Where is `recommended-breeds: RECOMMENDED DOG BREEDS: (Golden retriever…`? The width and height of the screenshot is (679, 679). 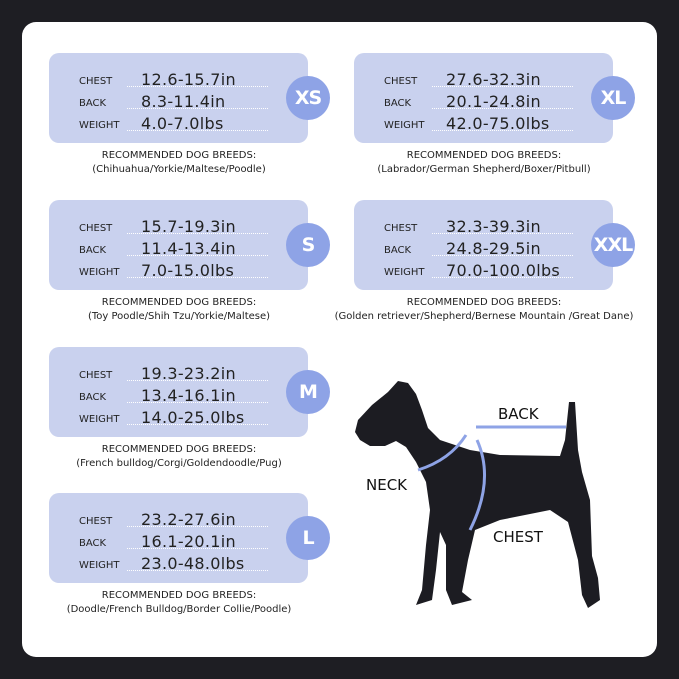 recommended-breeds: RECOMMENDED DOG BREEDS: (Golden retriever… is located at coordinates (484, 310).